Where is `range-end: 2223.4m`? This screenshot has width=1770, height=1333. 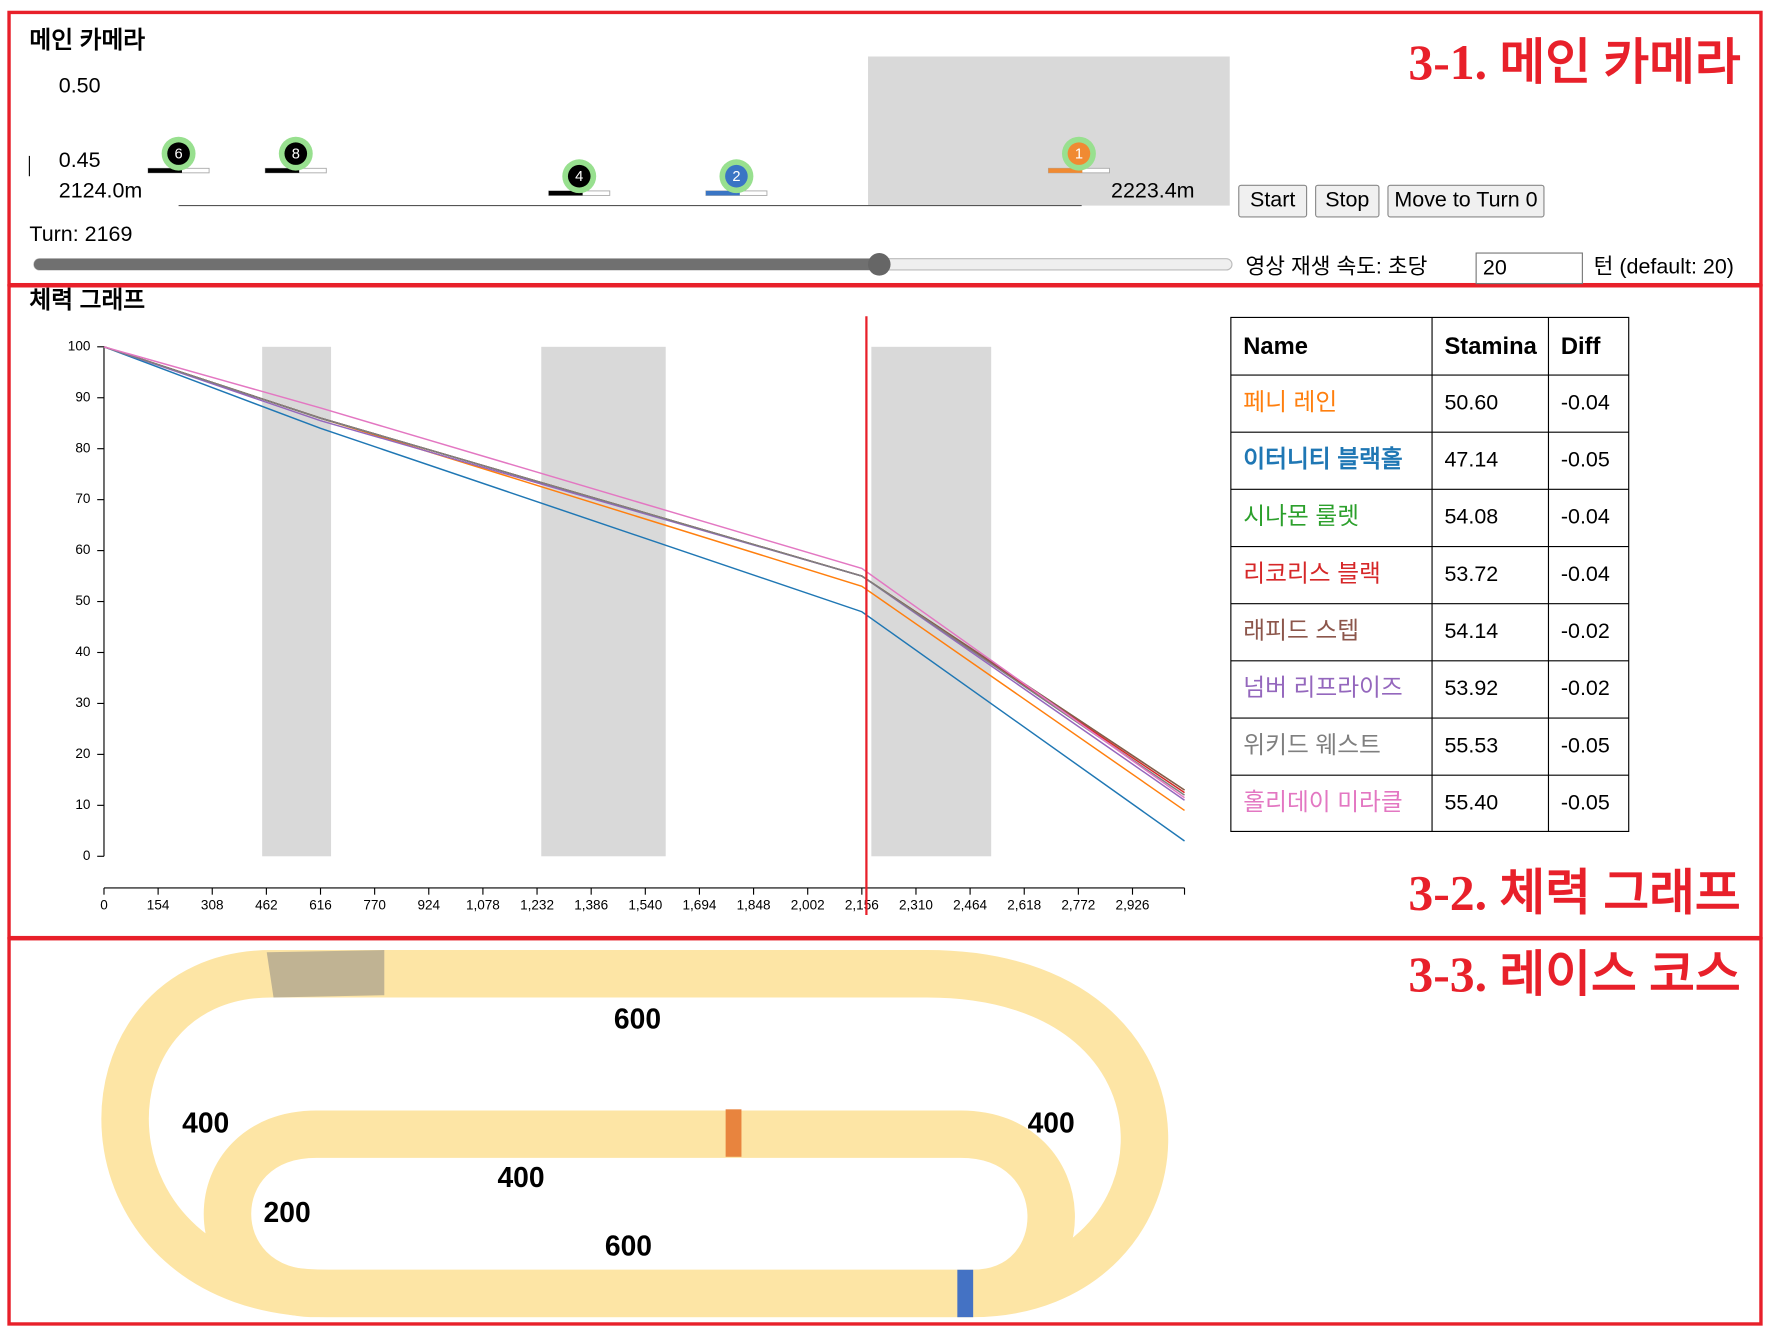
range-end: 2223.4m is located at coordinates (1153, 191).